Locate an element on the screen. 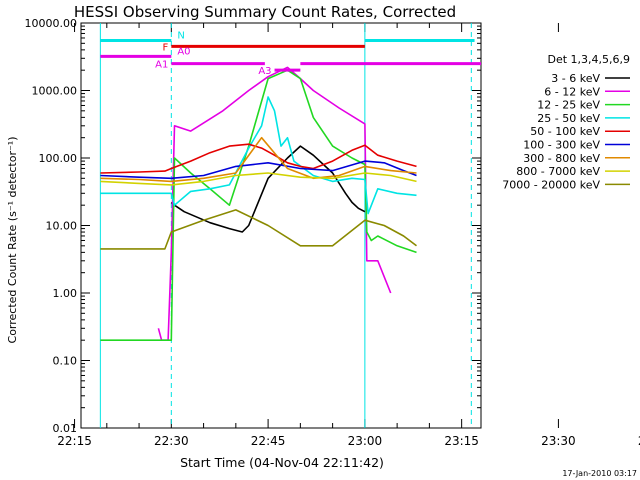 Image resolution: width=640 pixels, height=480 pixels. legend-label: 3 - 6 keV is located at coordinates (575, 78).